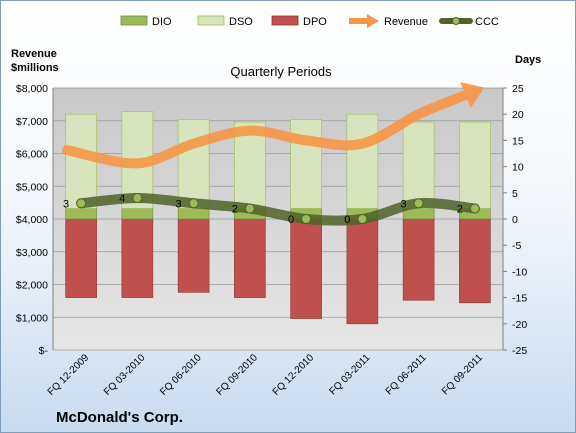 The height and width of the screenshot is (433, 576). Describe the element at coordinates (472, 95) in the screenshot. I see `revenue-arrowhead` at that location.